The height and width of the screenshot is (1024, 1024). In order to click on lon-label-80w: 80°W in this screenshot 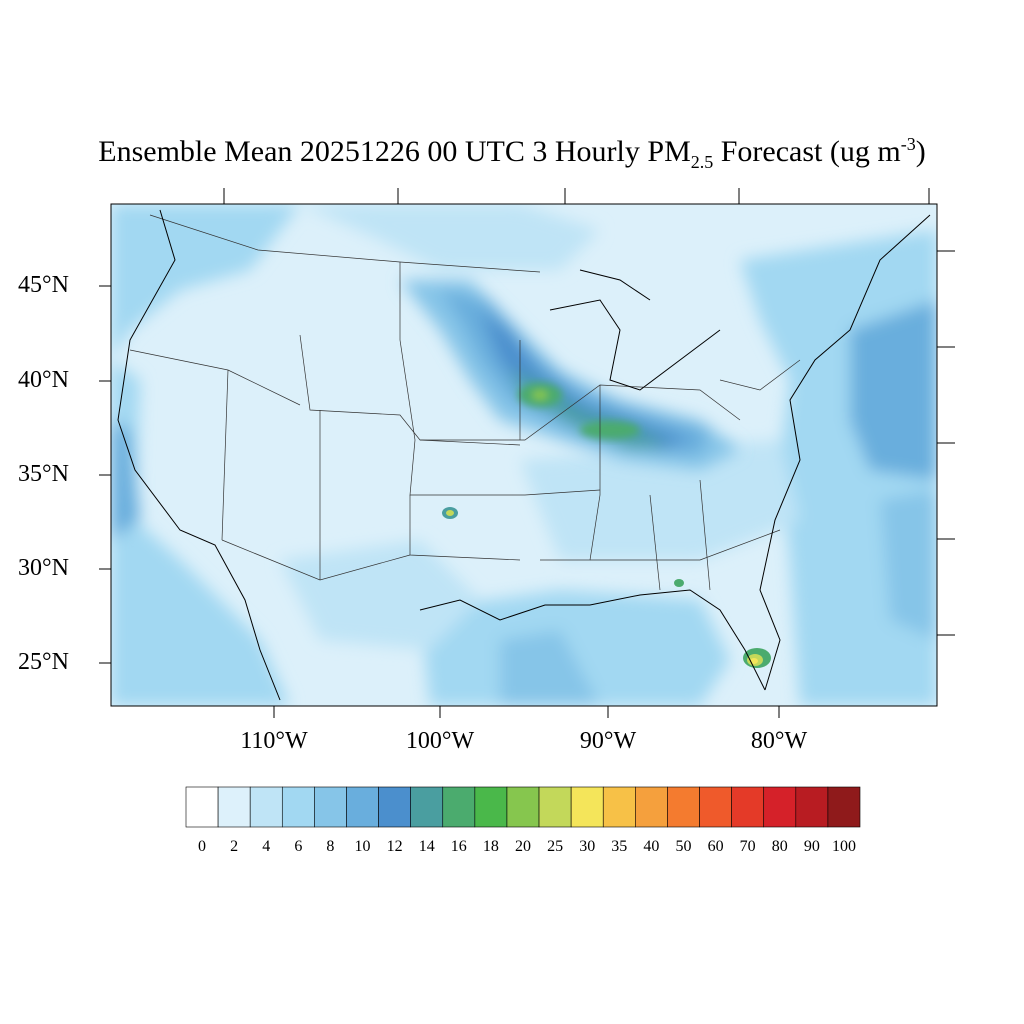, I will do `click(779, 741)`.